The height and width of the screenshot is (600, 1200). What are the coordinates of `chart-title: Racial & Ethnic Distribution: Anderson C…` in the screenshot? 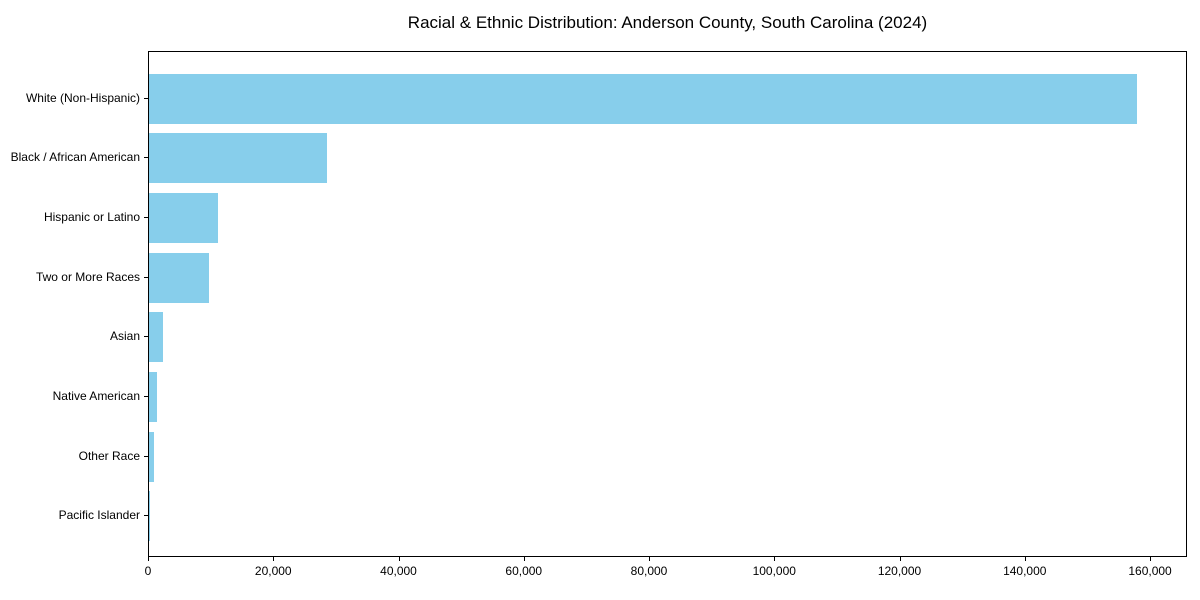 It's located at (667, 22).